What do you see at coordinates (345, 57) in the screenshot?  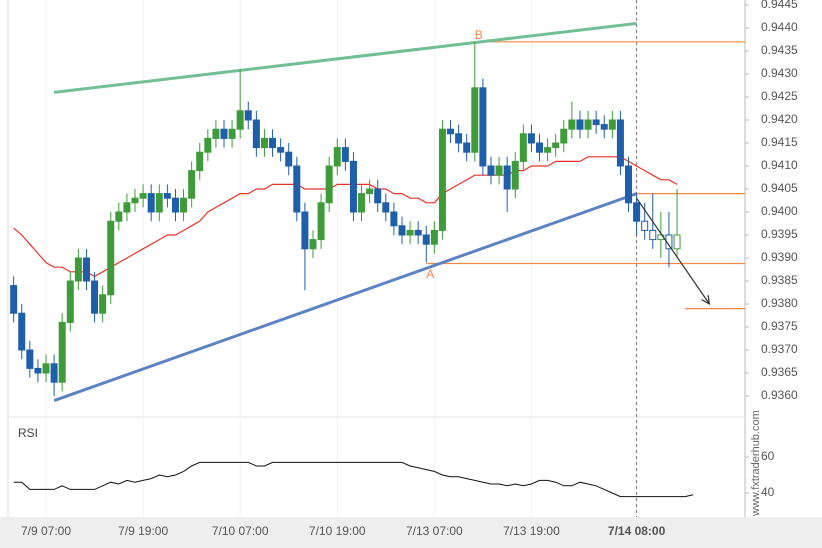 I see `trendline` at bounding box center [345, 57].